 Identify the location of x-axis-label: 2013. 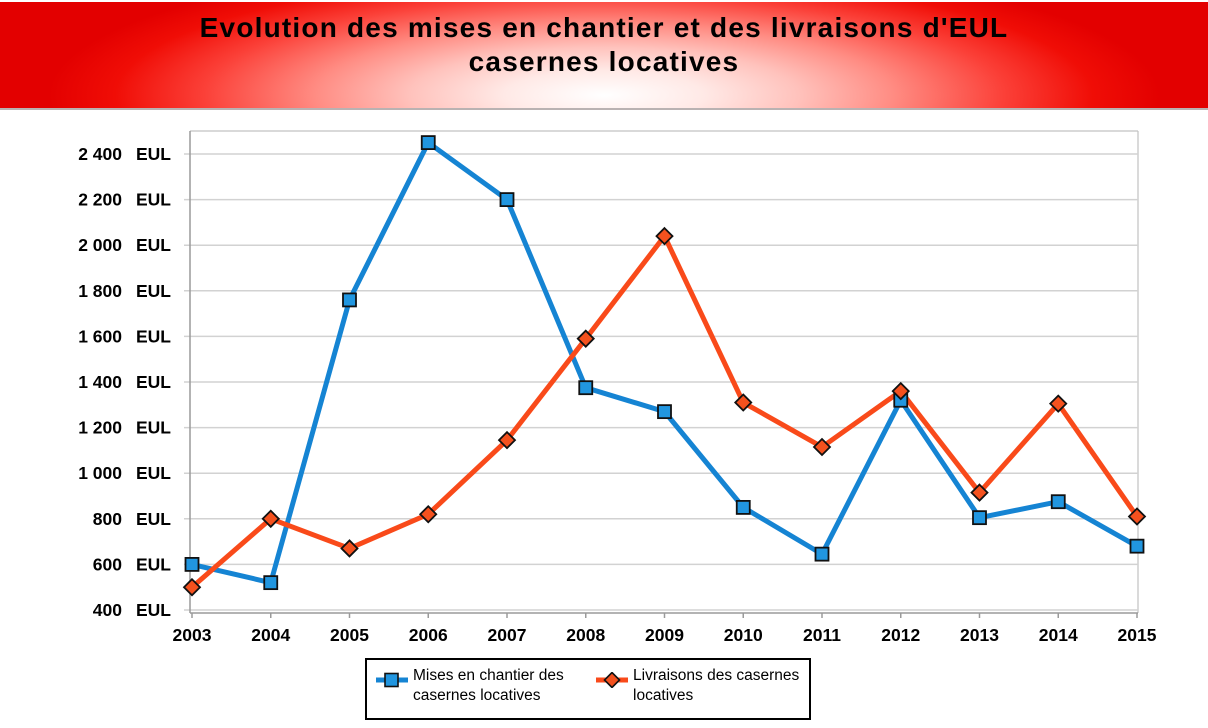
(979, 635).